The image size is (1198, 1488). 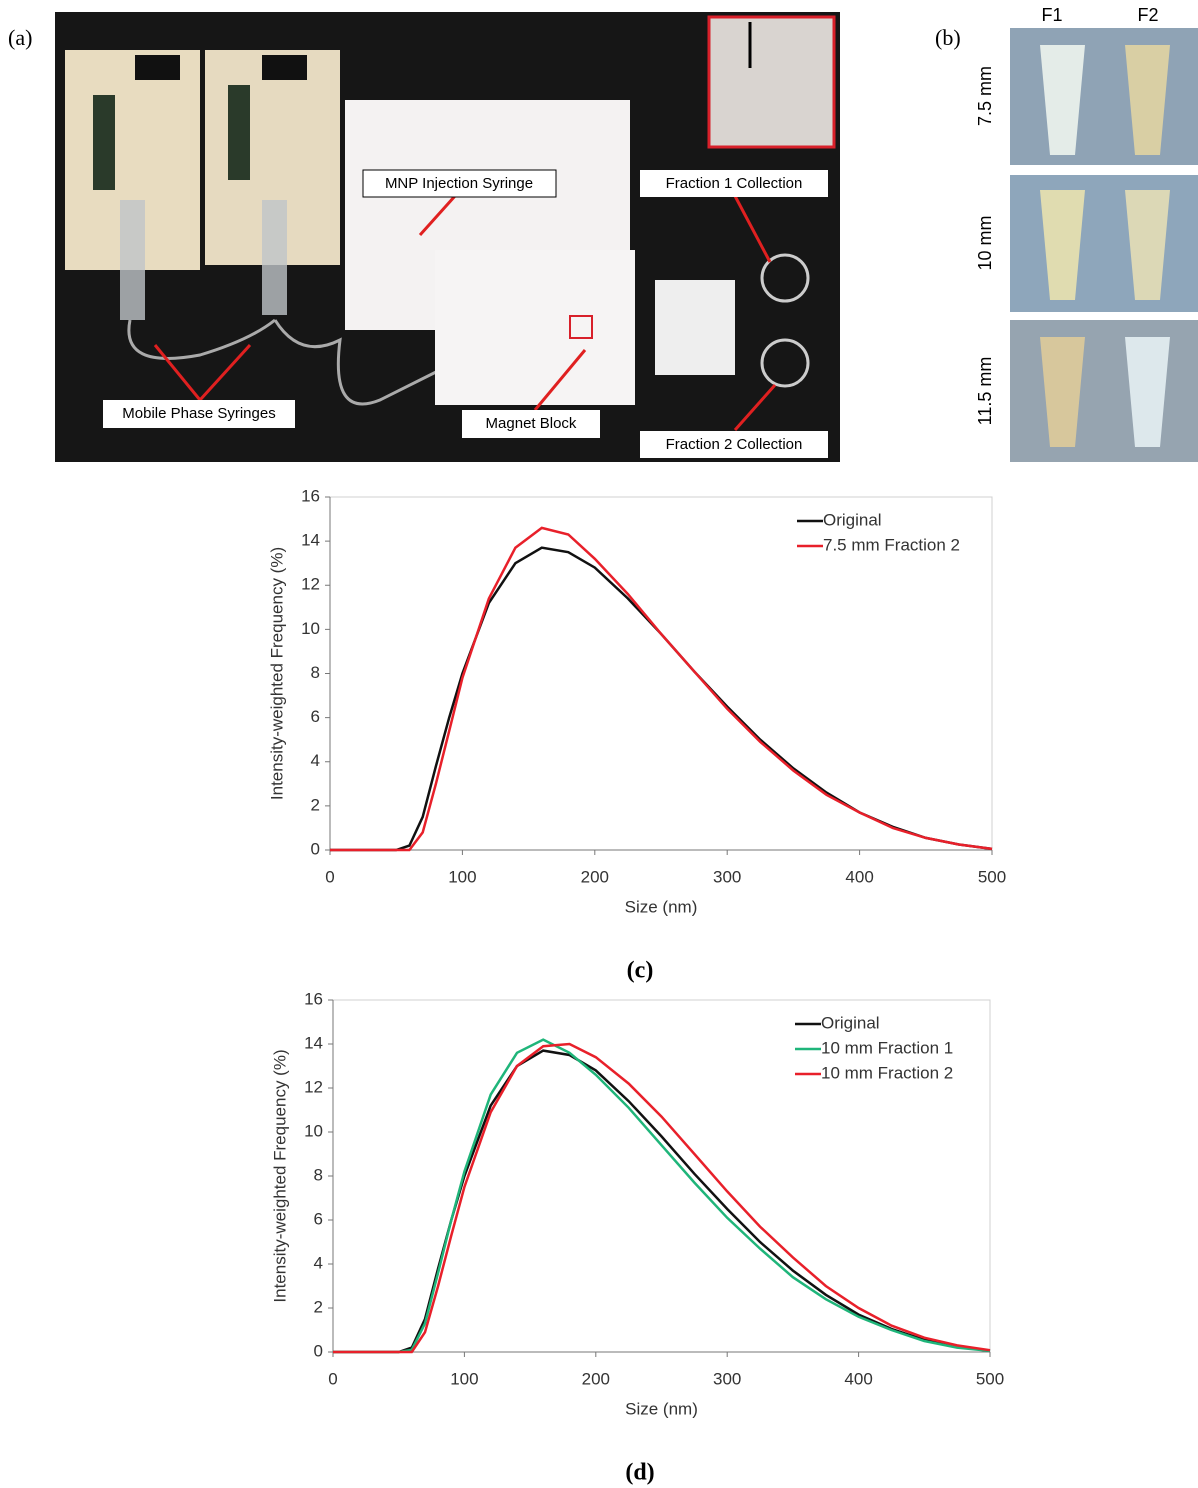 I want to click on callout: MNP Injection Syringe, so click(x=459, y=183).